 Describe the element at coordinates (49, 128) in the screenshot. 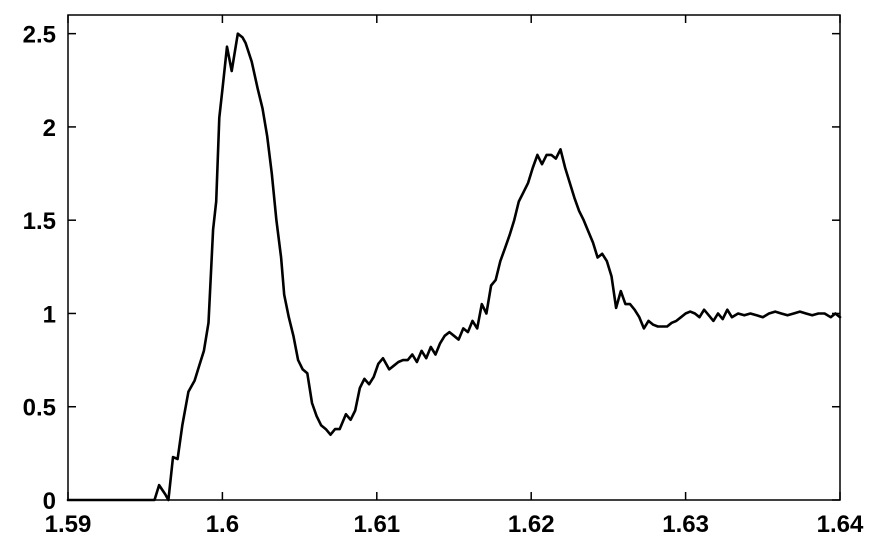

I see `y-tick-label: 2` at that location.